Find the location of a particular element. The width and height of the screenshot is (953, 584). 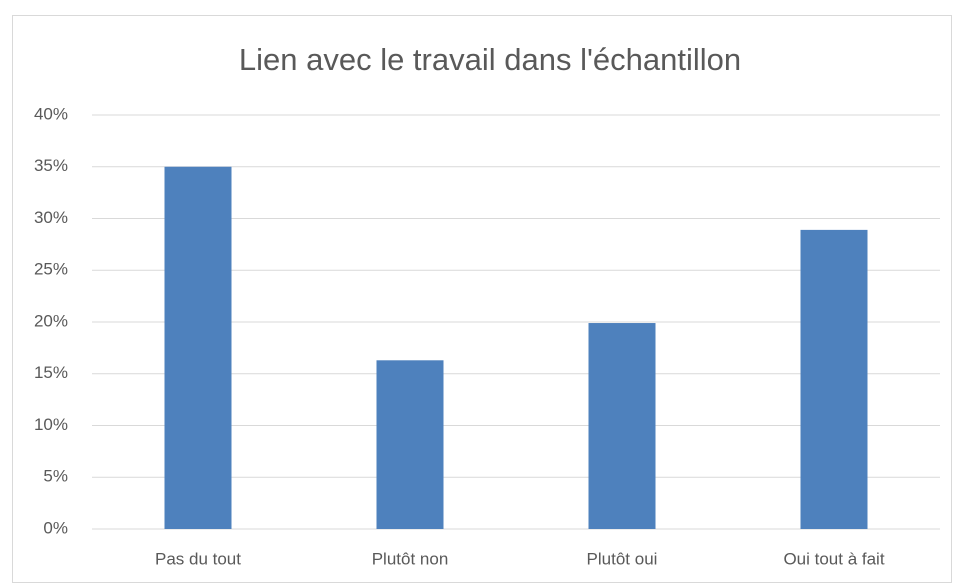

y-tick-label: 40% is located at coordinates (51, 113).